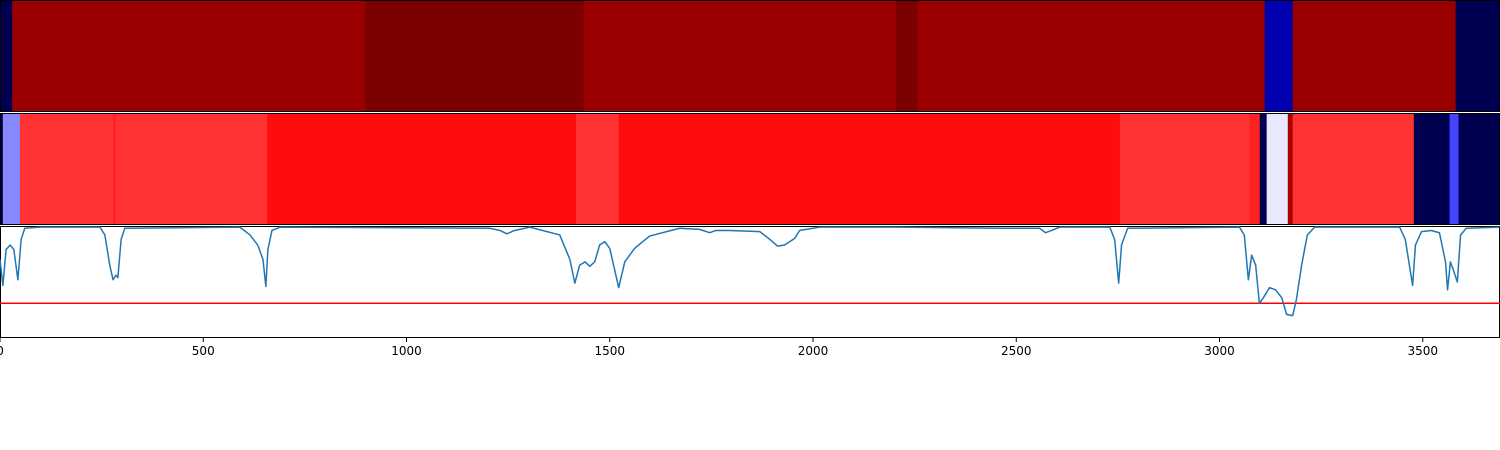  What do you see at coordinates (406, 351) in the screenshot?
I see `x-tick-label: 1000` at bounding box center [406, 351].